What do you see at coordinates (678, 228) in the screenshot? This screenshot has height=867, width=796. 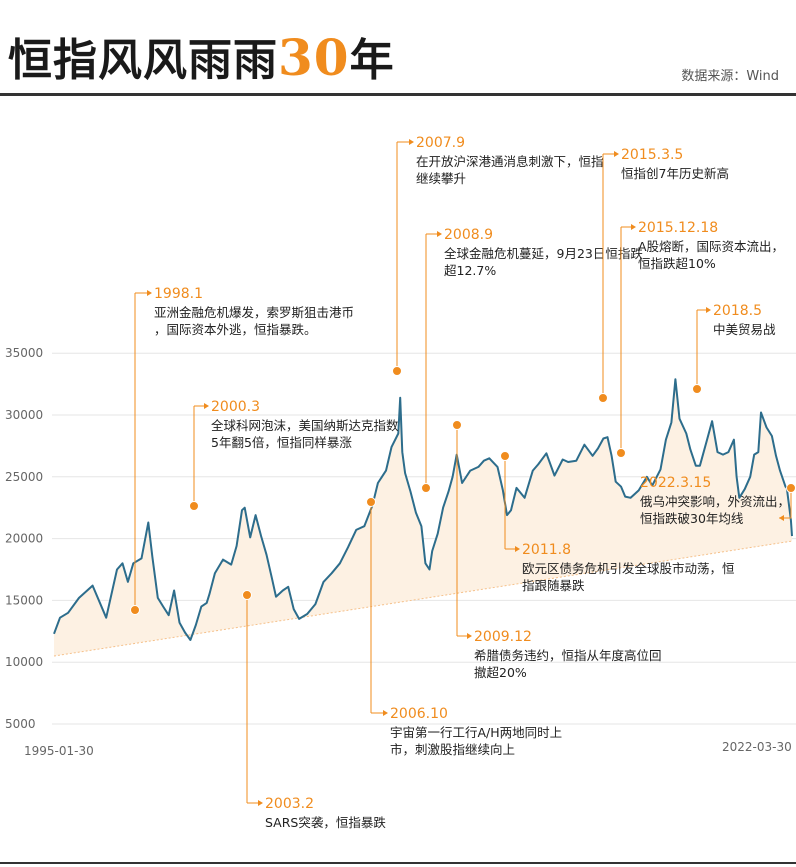 I see `annotation-date: 2015.12.18` at bounding box center [678, 228].